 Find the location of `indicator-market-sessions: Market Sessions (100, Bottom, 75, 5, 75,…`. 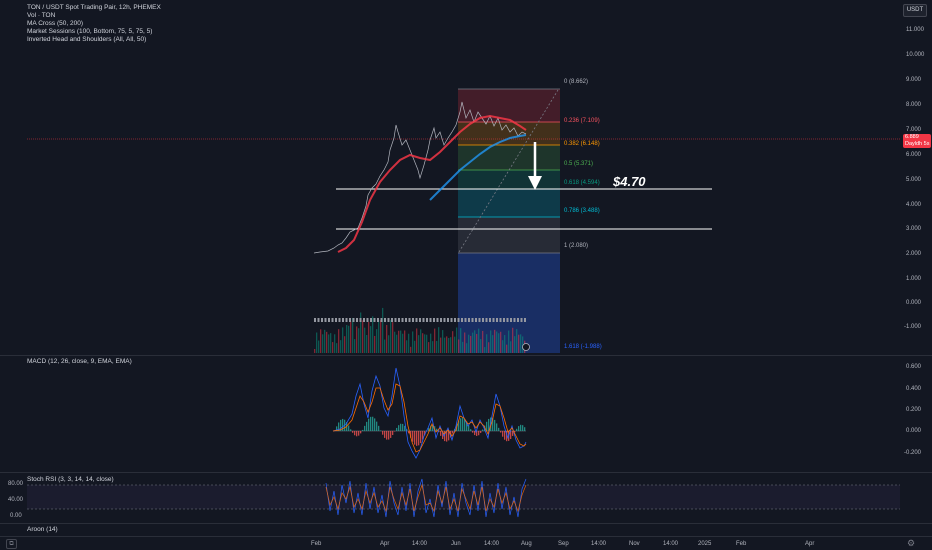

indicator-market-sessions: Market Sessions (100, Bottom, 75, 5, 75,… is located at coordinates (90, 31).